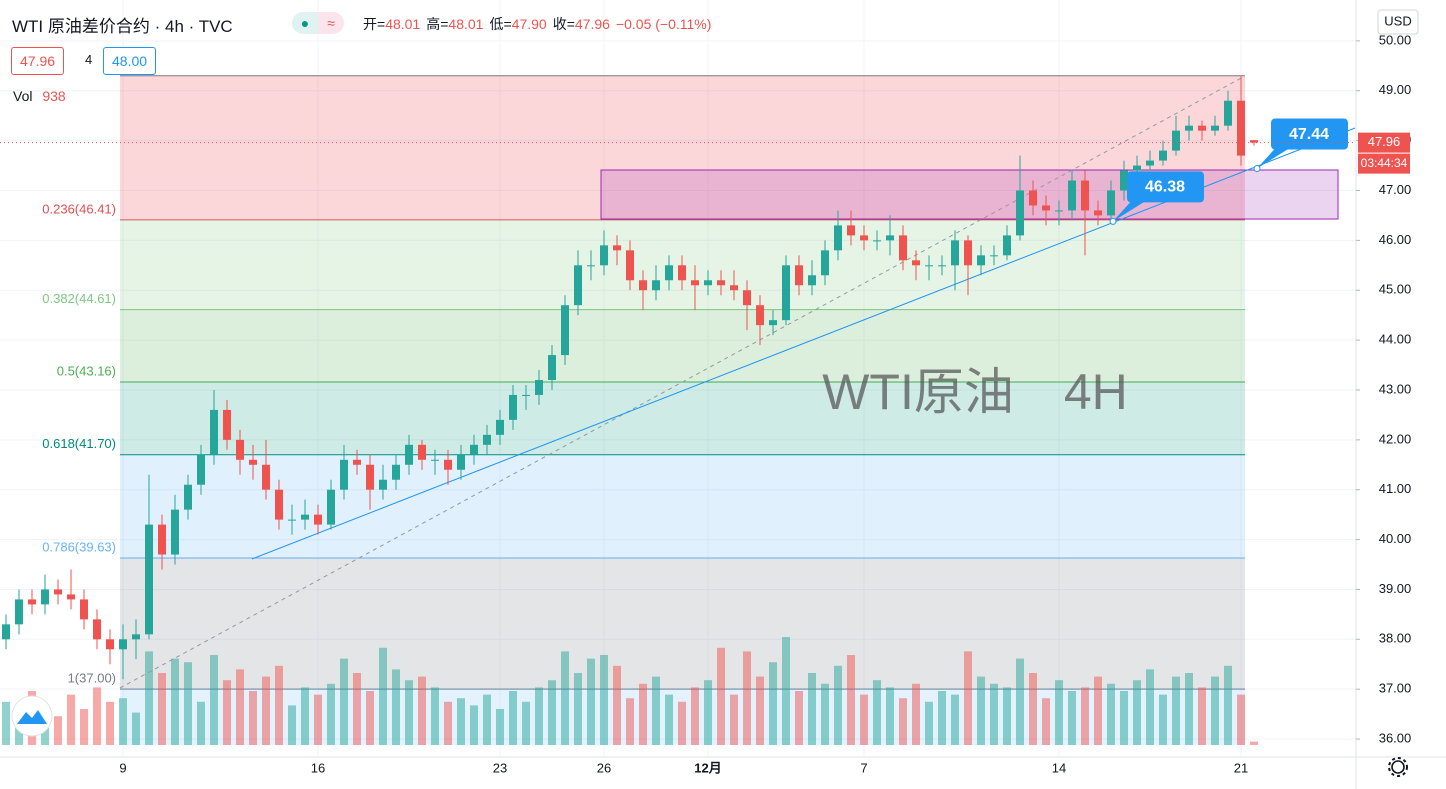  I want to click on callout-label: 47.44, so click(1309, 134).